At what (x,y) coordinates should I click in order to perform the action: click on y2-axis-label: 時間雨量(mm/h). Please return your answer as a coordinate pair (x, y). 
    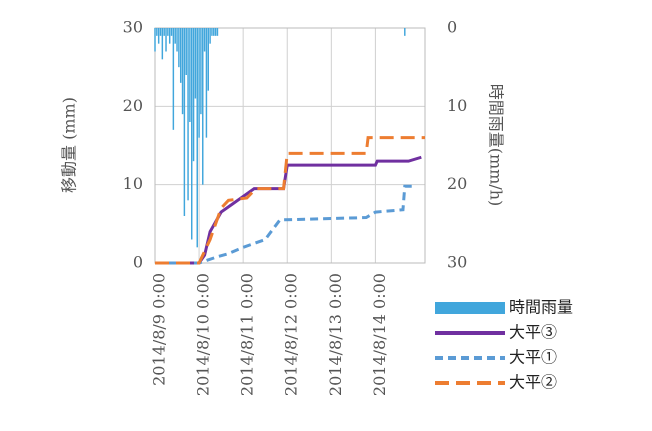
    Looking at the image, I should click on (496, 145).